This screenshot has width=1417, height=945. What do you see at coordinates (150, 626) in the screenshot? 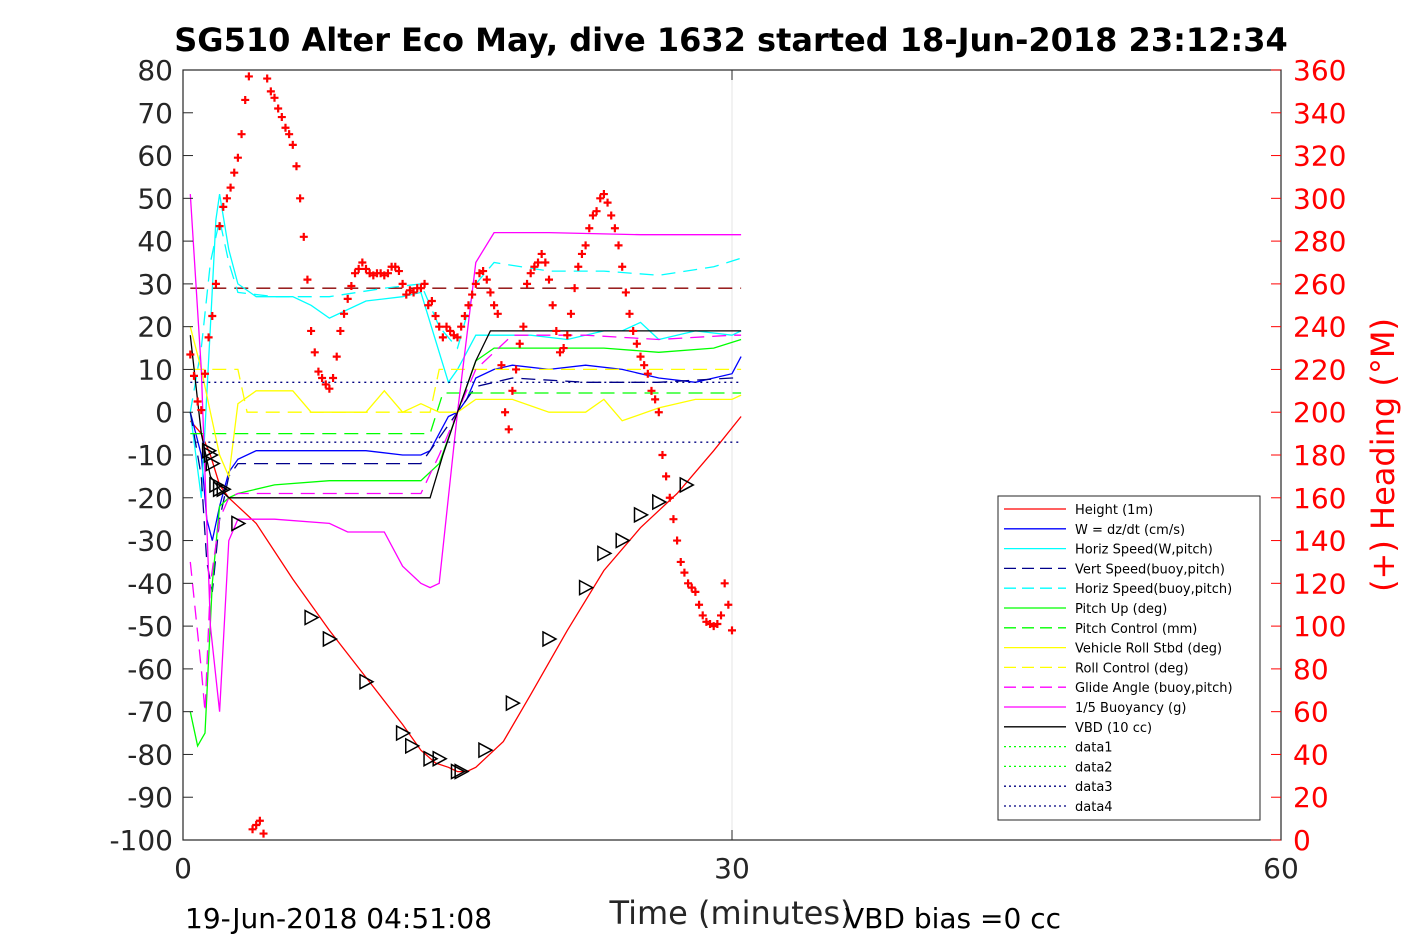
I see `y-tick-label: -50` at bounding box center [150, 626].